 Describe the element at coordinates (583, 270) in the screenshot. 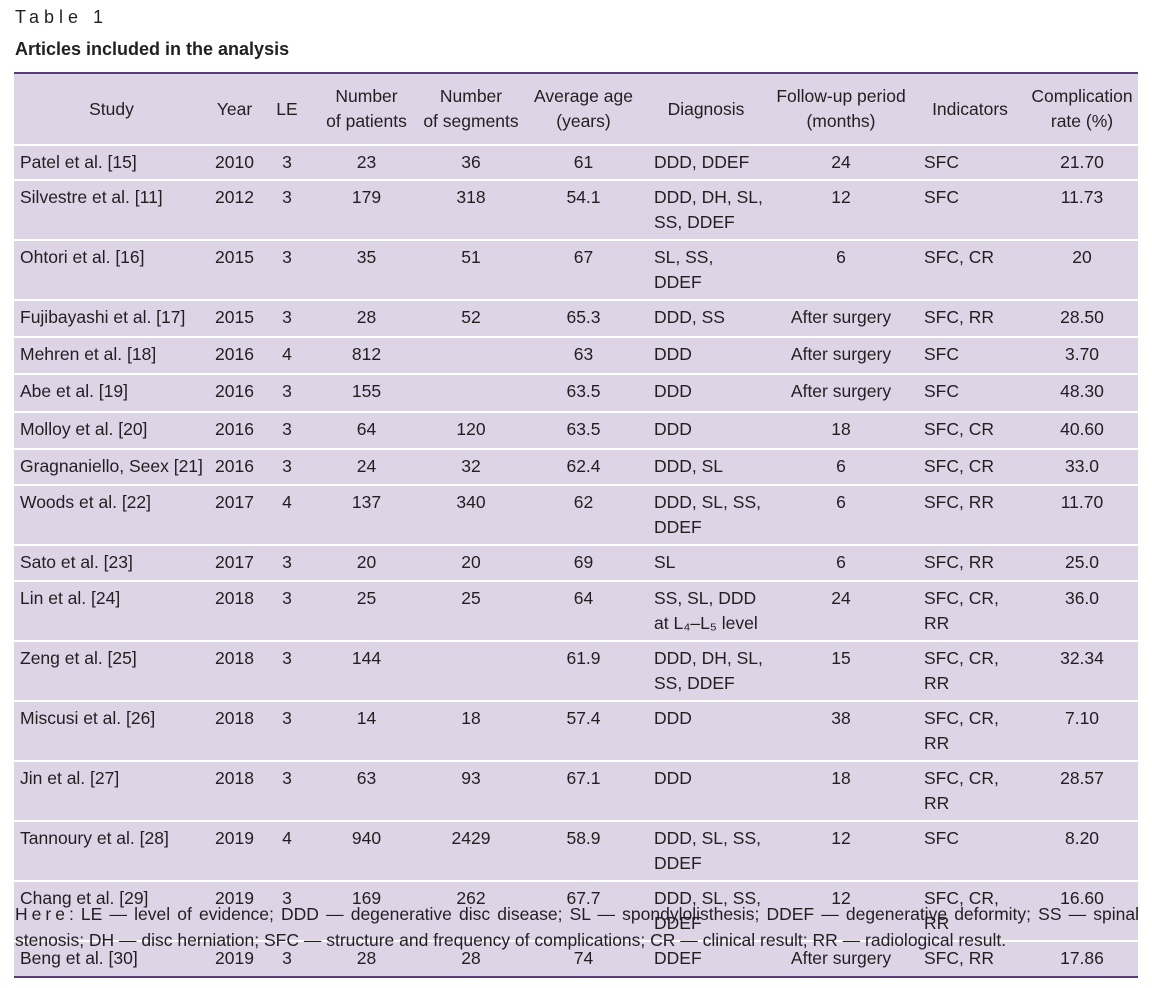

I see `age-cell: 67` at that location.